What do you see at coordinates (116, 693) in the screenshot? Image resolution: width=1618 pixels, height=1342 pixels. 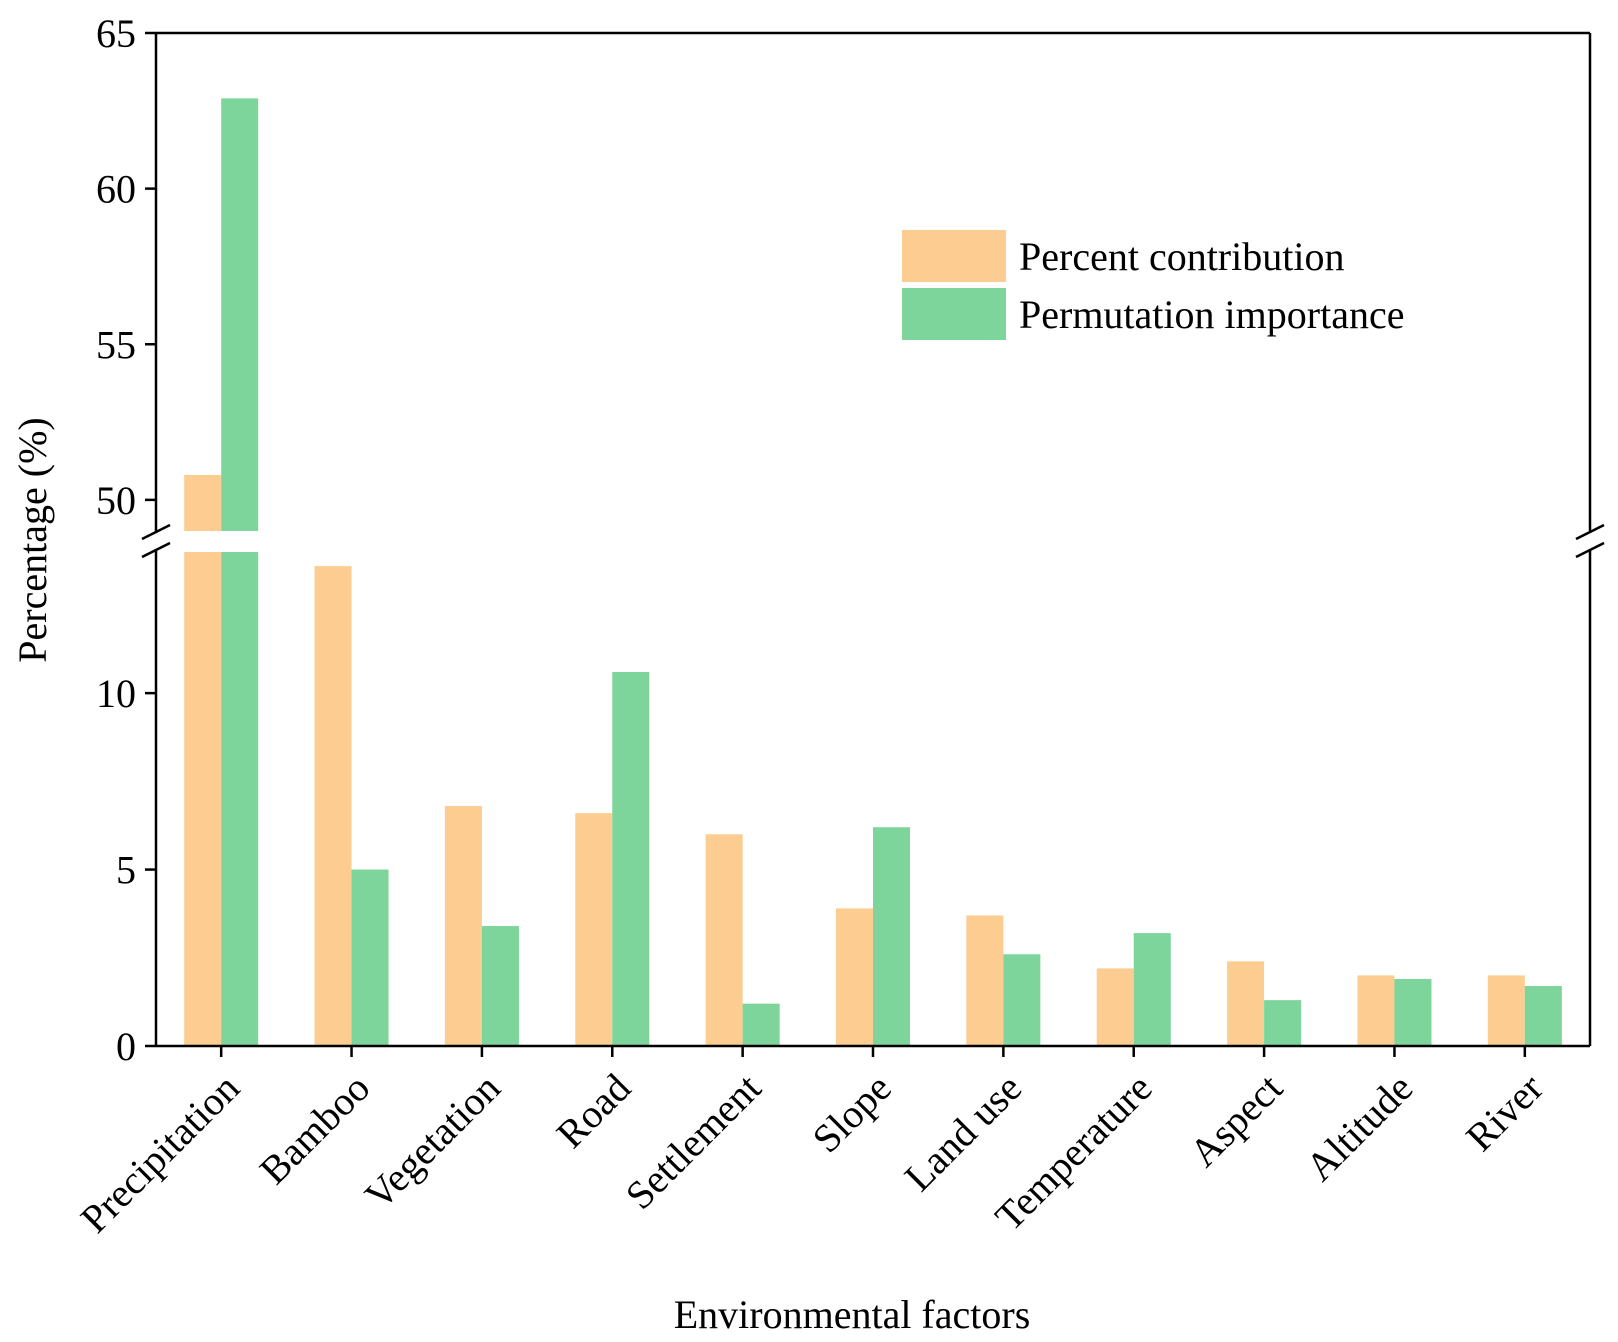 I see `y-tick-label: 10` at bounding box center [116, 693].